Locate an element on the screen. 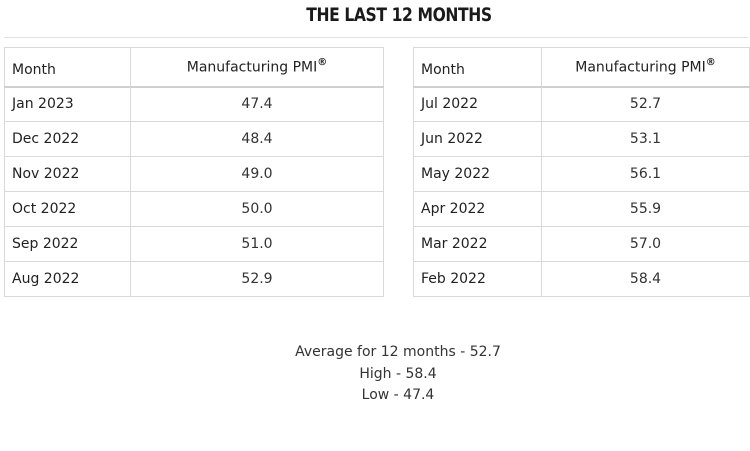 This screenshot has width=750, height=451. table-row: May 2022 56.1 is located at coordinates (581, 174).